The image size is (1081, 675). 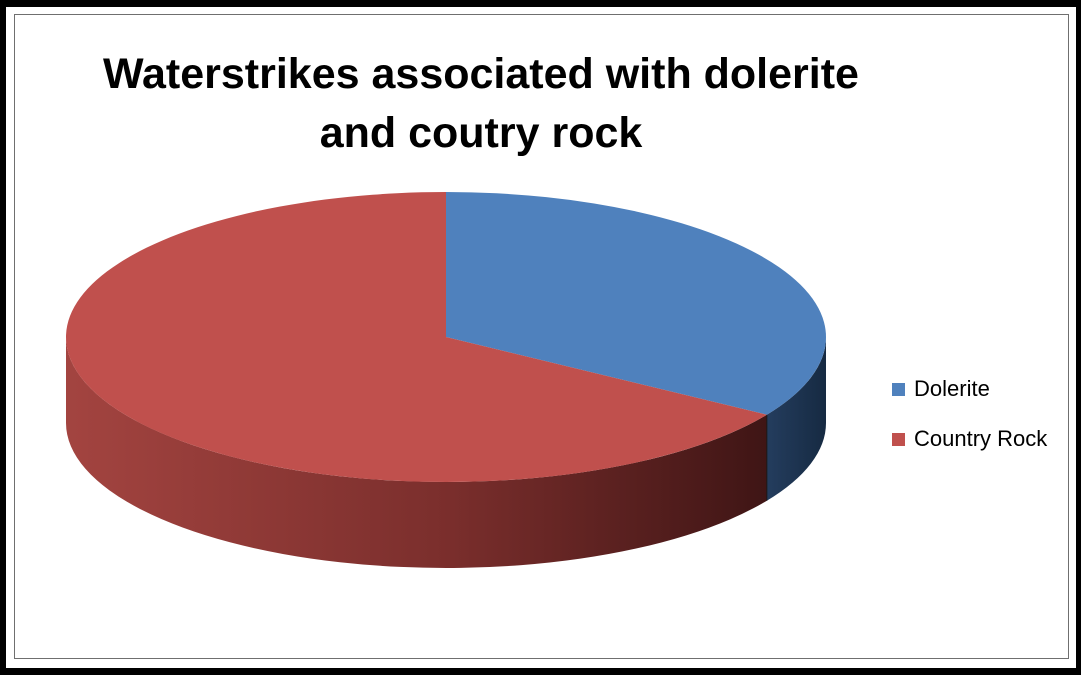 I want to click on legend-label-dolerite: Dolerite, so click(x=952, y=388).